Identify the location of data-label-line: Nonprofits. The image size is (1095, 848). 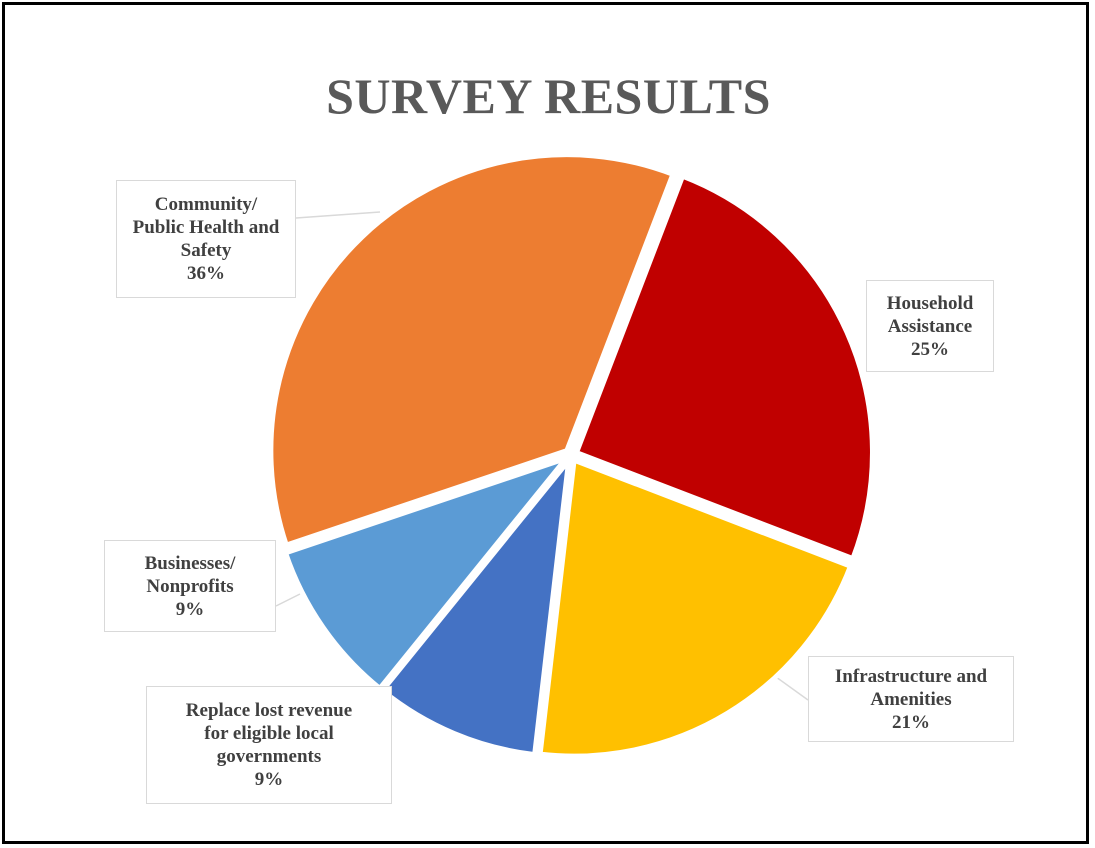
(190, 586).